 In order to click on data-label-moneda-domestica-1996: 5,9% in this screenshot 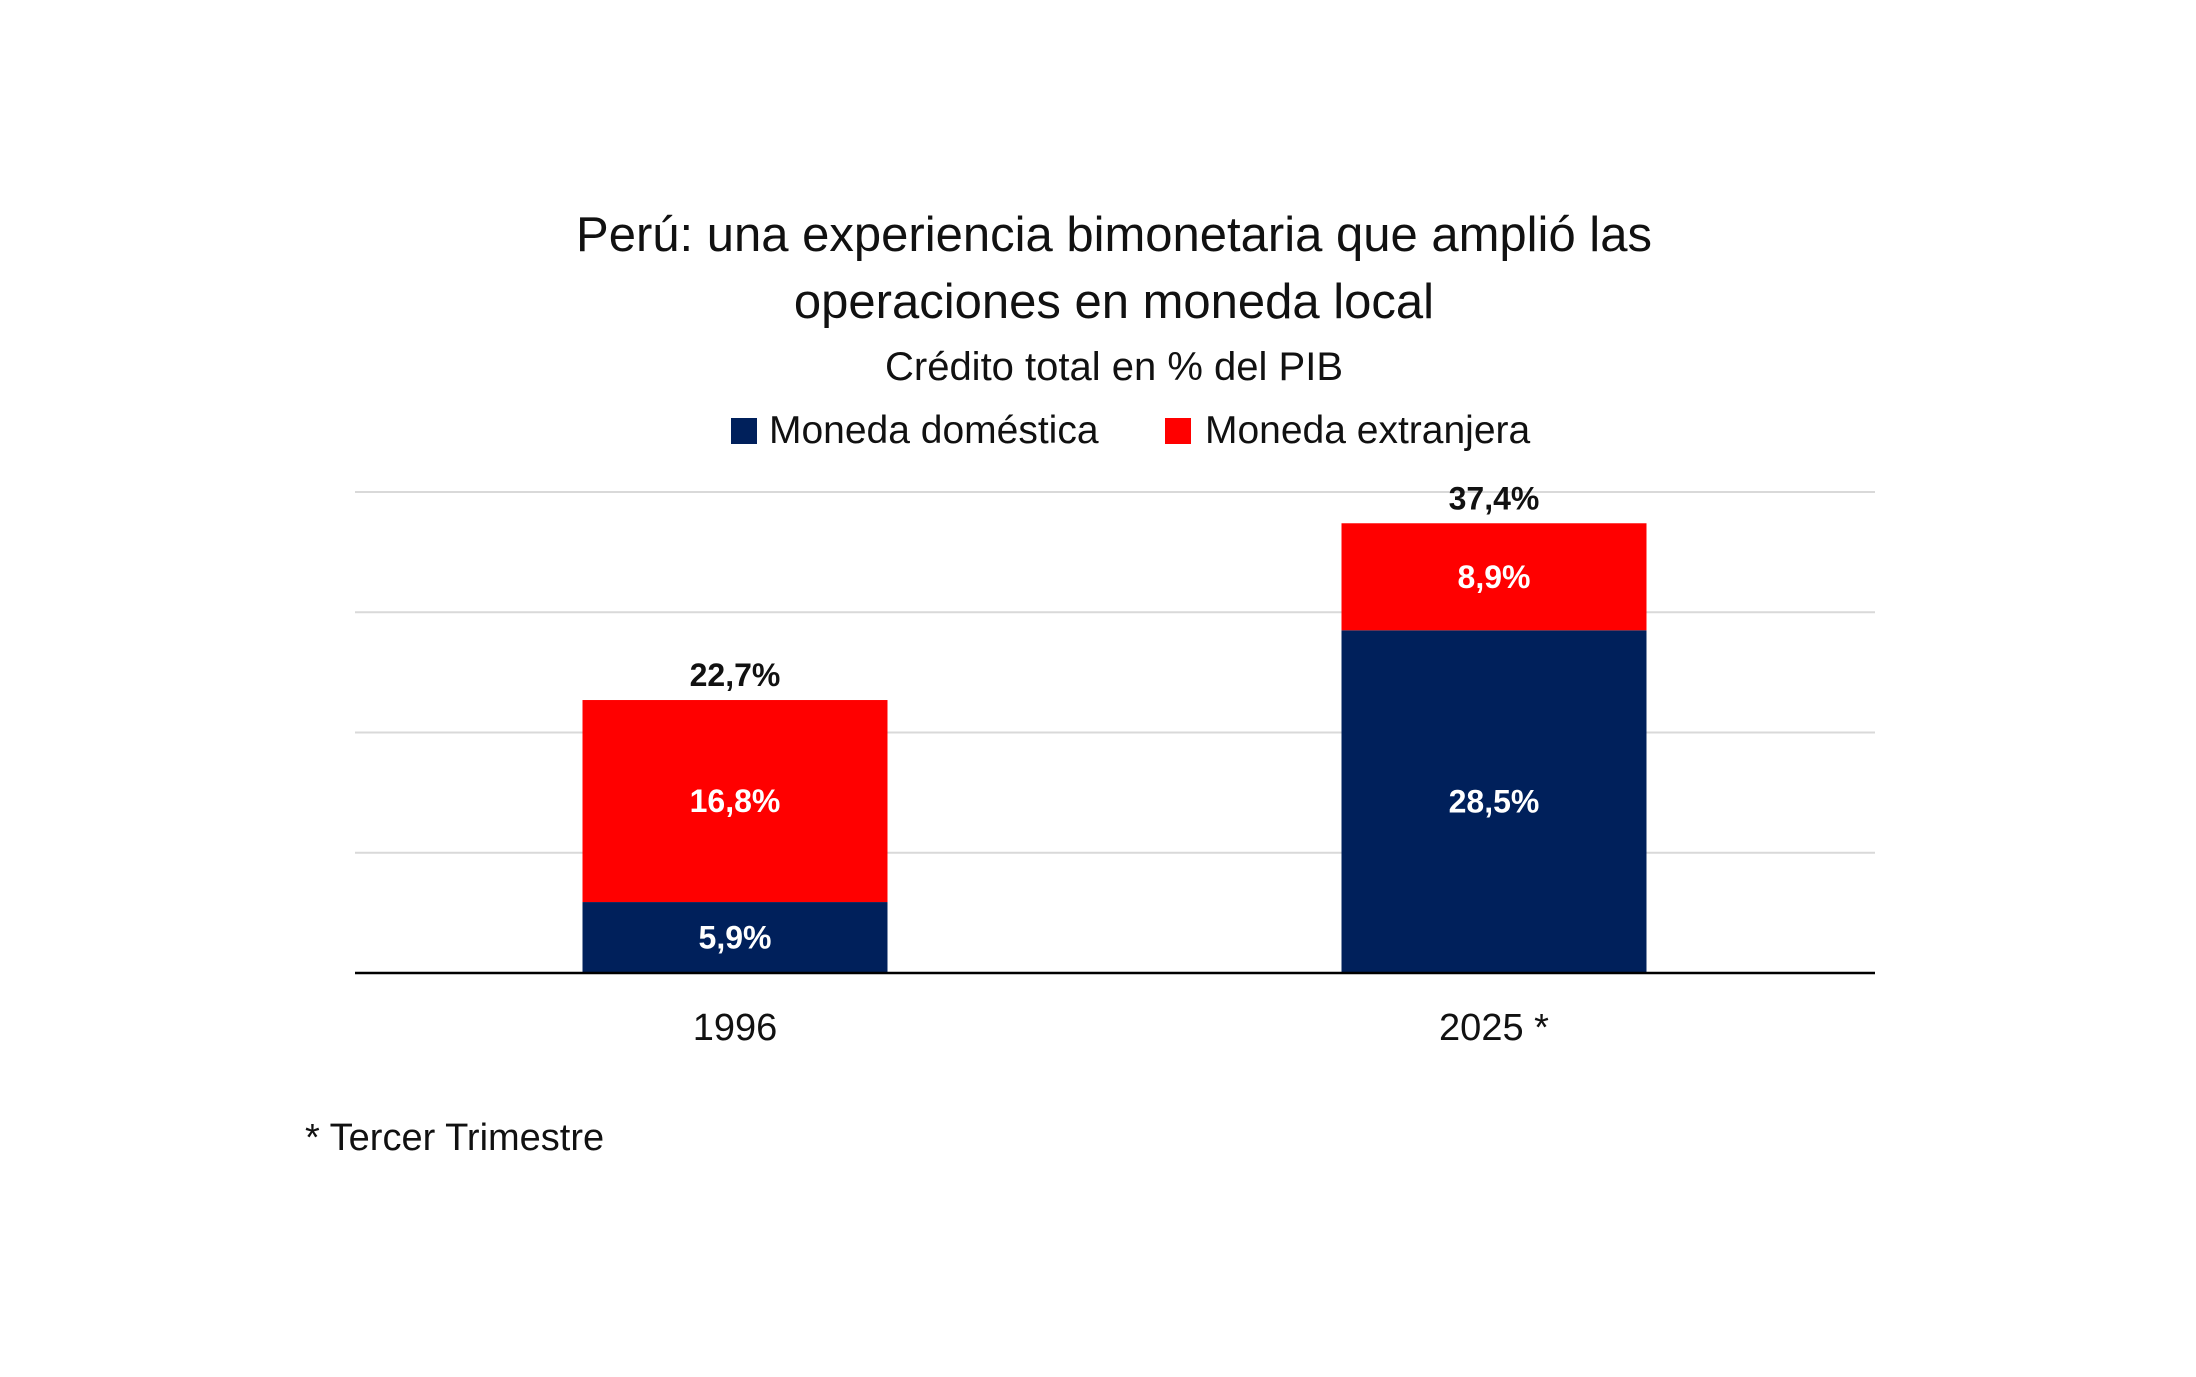, I will do `click(735, 938)`.